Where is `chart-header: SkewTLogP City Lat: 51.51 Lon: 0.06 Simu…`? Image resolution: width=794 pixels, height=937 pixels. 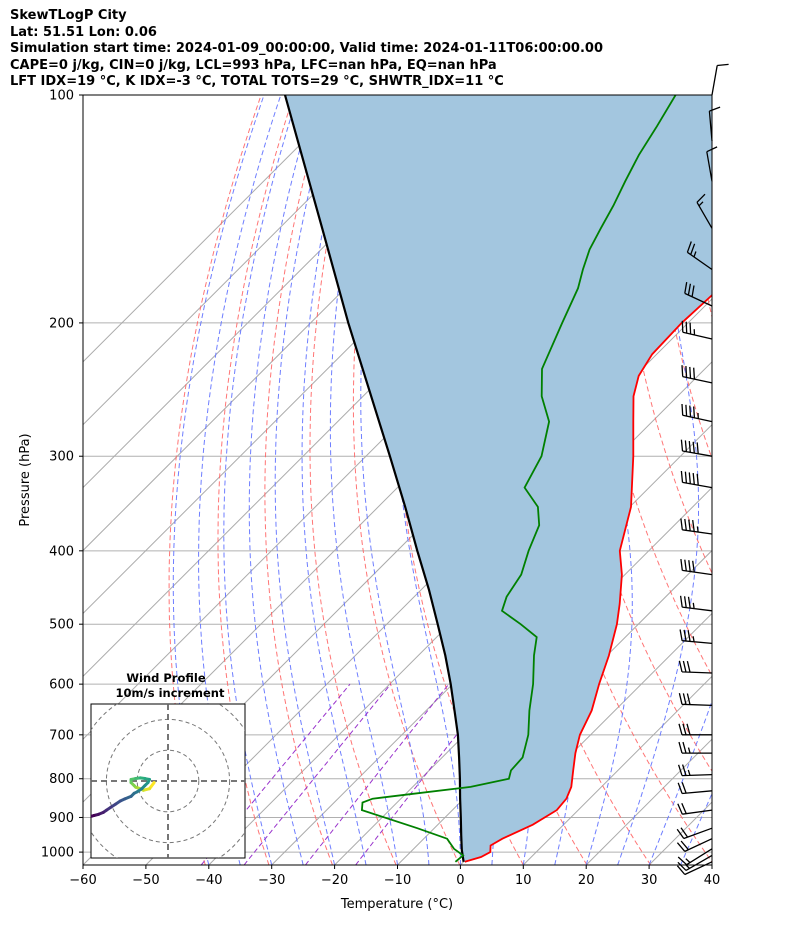
chart-header: SkewTLogP City Lat: 51.51 Lon: 0.06 Simu… is located at coordinates (306, 49).